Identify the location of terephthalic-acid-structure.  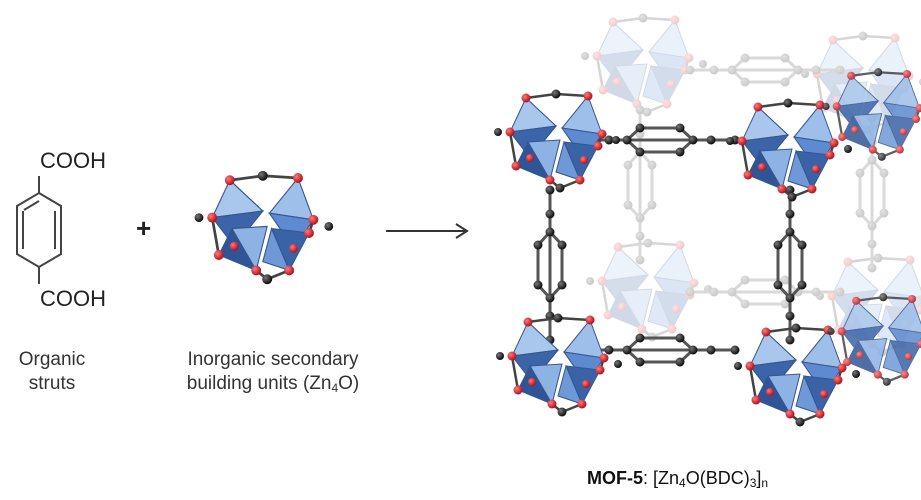
(39, 230).